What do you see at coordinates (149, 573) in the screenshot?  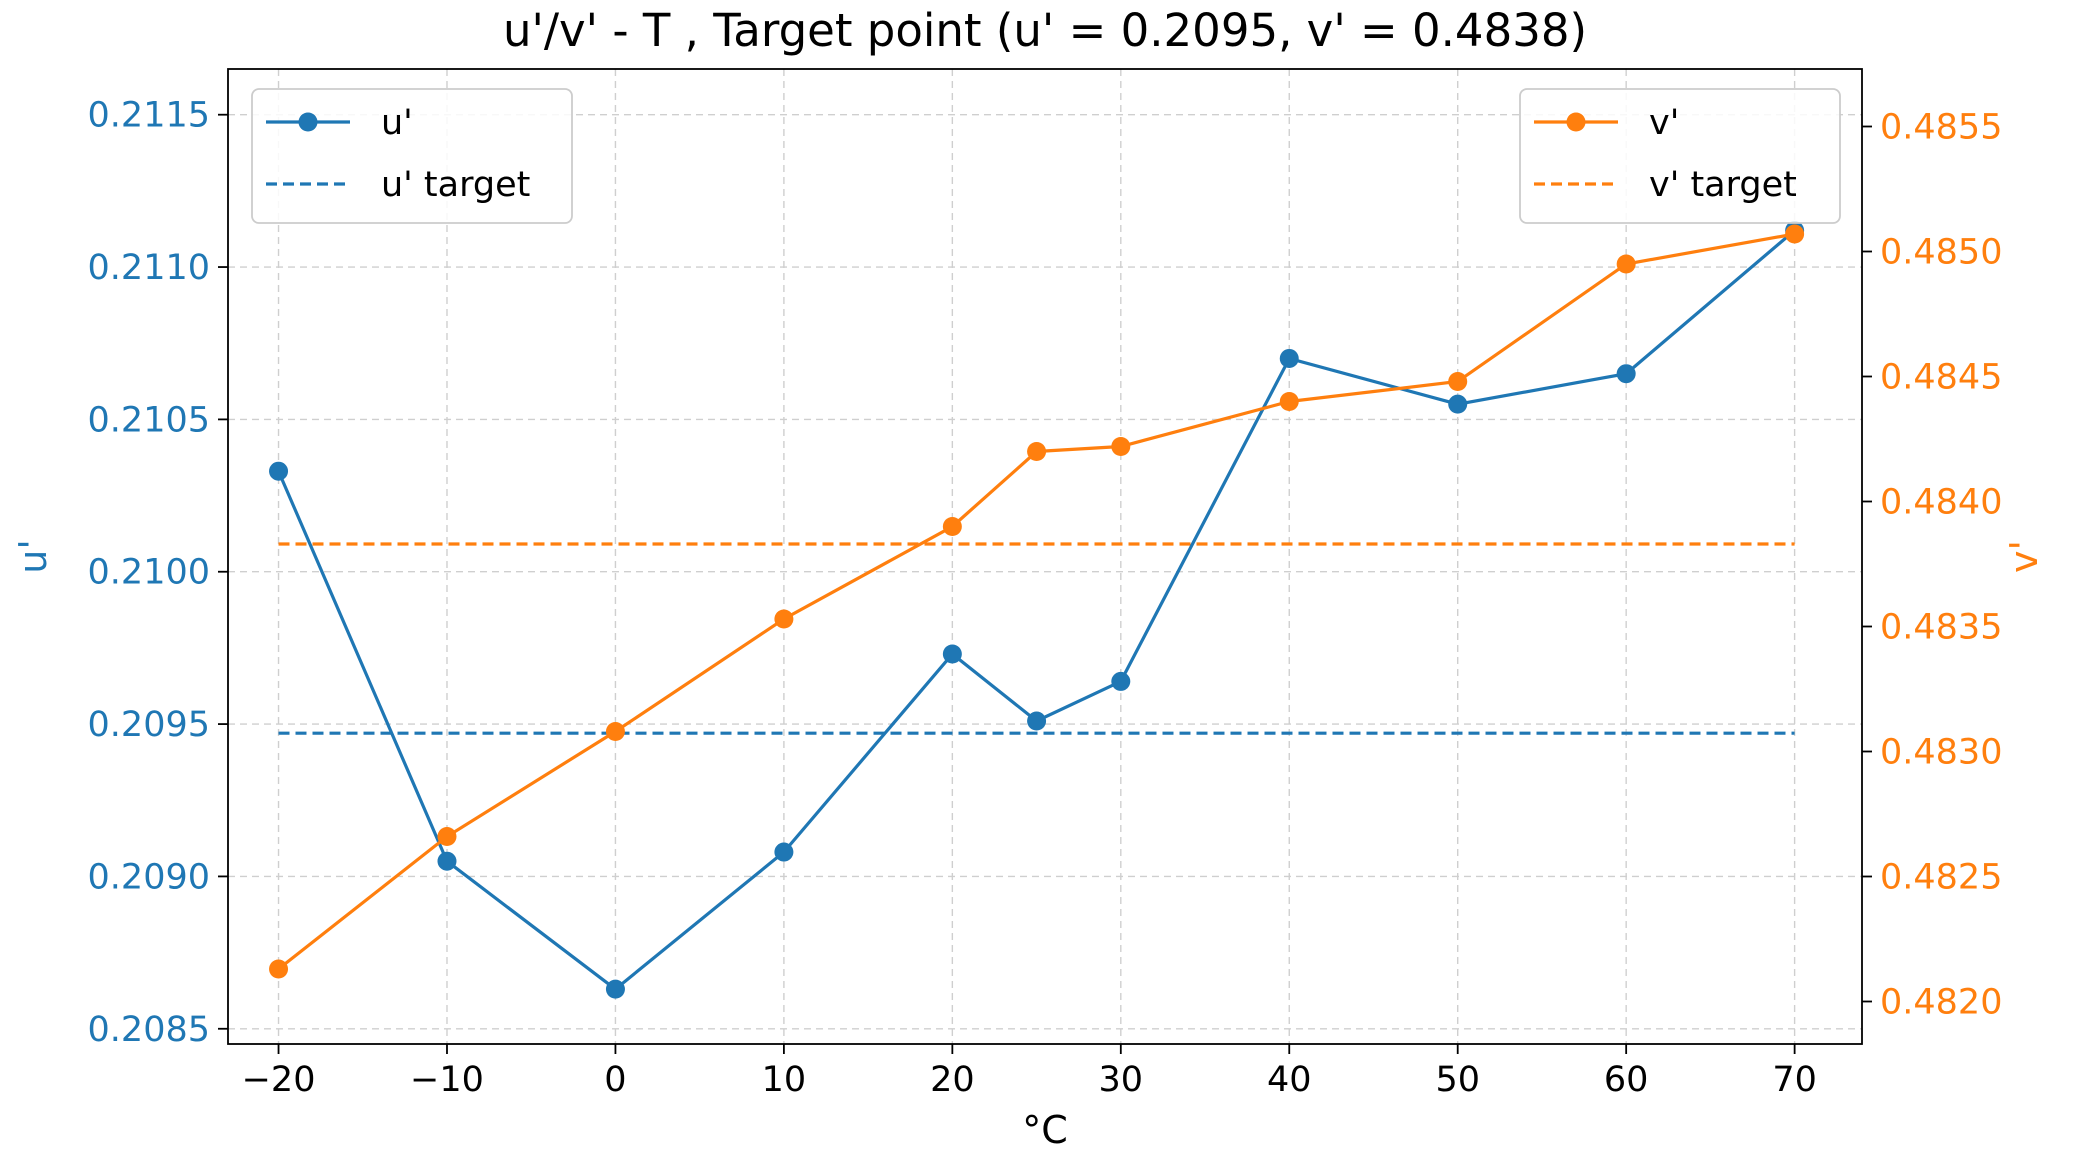 I see `y-left-tick-label: 0.2100` at bounding box center [149, 573].